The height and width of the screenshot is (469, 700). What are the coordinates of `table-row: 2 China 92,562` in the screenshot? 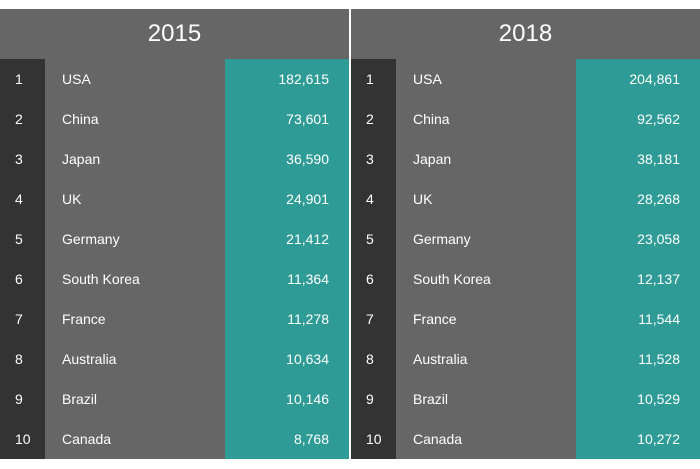 It's located at (525, 119).